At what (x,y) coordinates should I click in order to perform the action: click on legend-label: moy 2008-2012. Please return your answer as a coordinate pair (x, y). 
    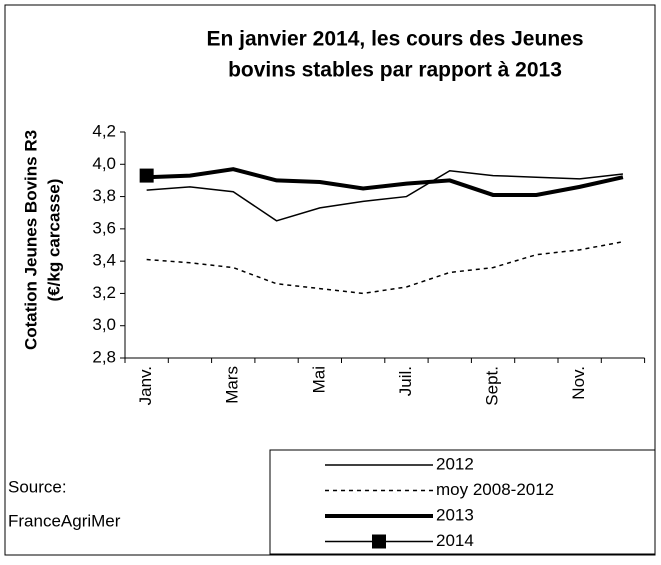
    Looking at the image, I should click on (495, 489).